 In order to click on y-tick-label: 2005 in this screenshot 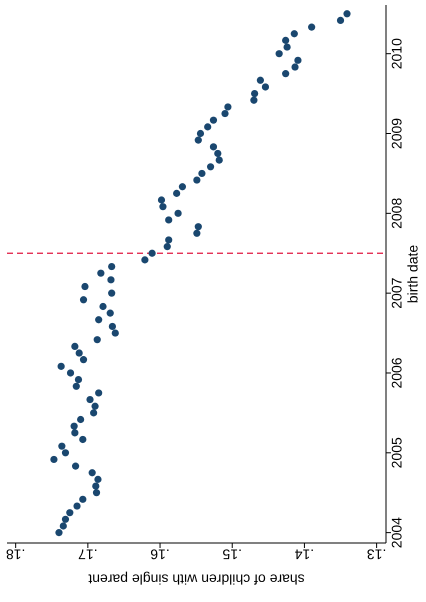, I will do `click(396, 452)`.